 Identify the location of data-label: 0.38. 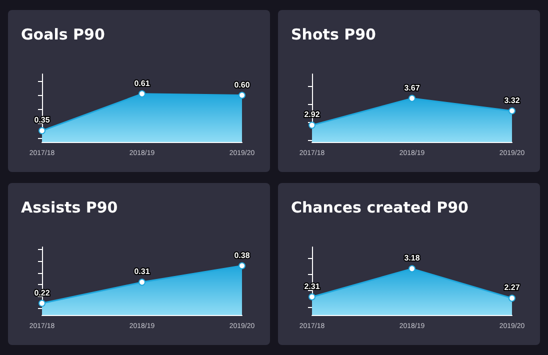
(242, 255).